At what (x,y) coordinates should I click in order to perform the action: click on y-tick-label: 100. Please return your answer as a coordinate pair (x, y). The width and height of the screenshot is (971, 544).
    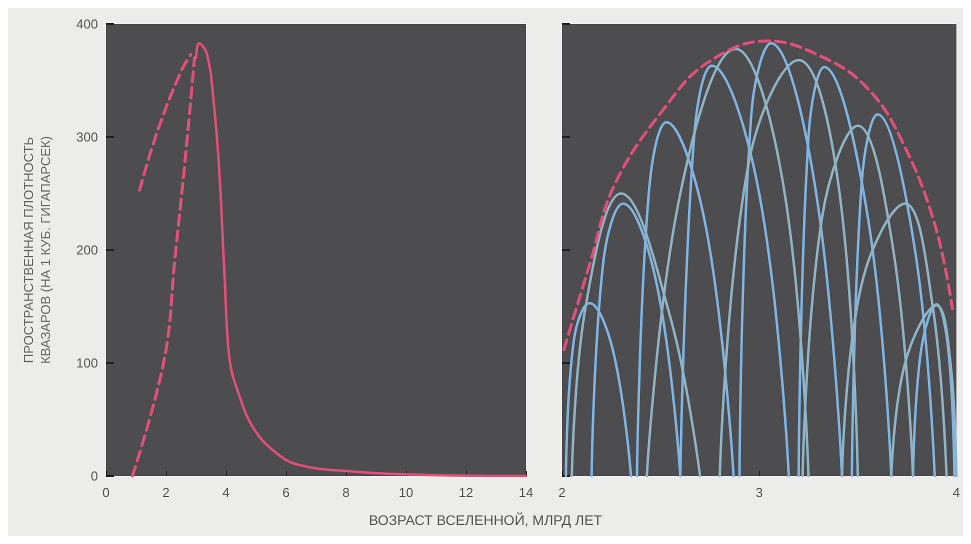
    Looking at the image, I should click on (87, 363).